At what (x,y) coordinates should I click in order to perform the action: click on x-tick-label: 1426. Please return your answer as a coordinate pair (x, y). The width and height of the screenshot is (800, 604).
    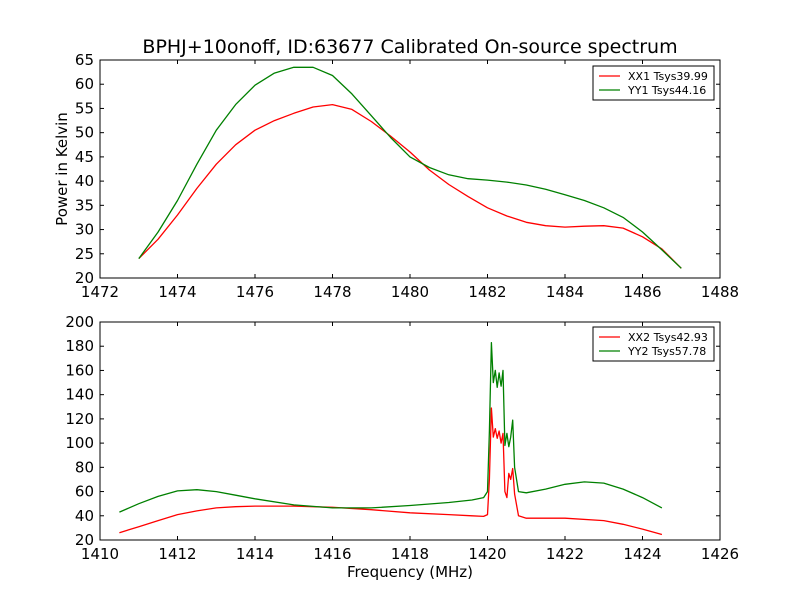
    Looking at the image, I should click on (720, 554).